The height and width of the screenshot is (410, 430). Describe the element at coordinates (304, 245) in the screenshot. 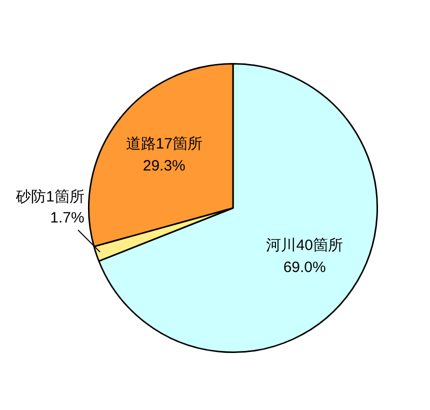

I see `slice-label: 河川40箇所` at that location.